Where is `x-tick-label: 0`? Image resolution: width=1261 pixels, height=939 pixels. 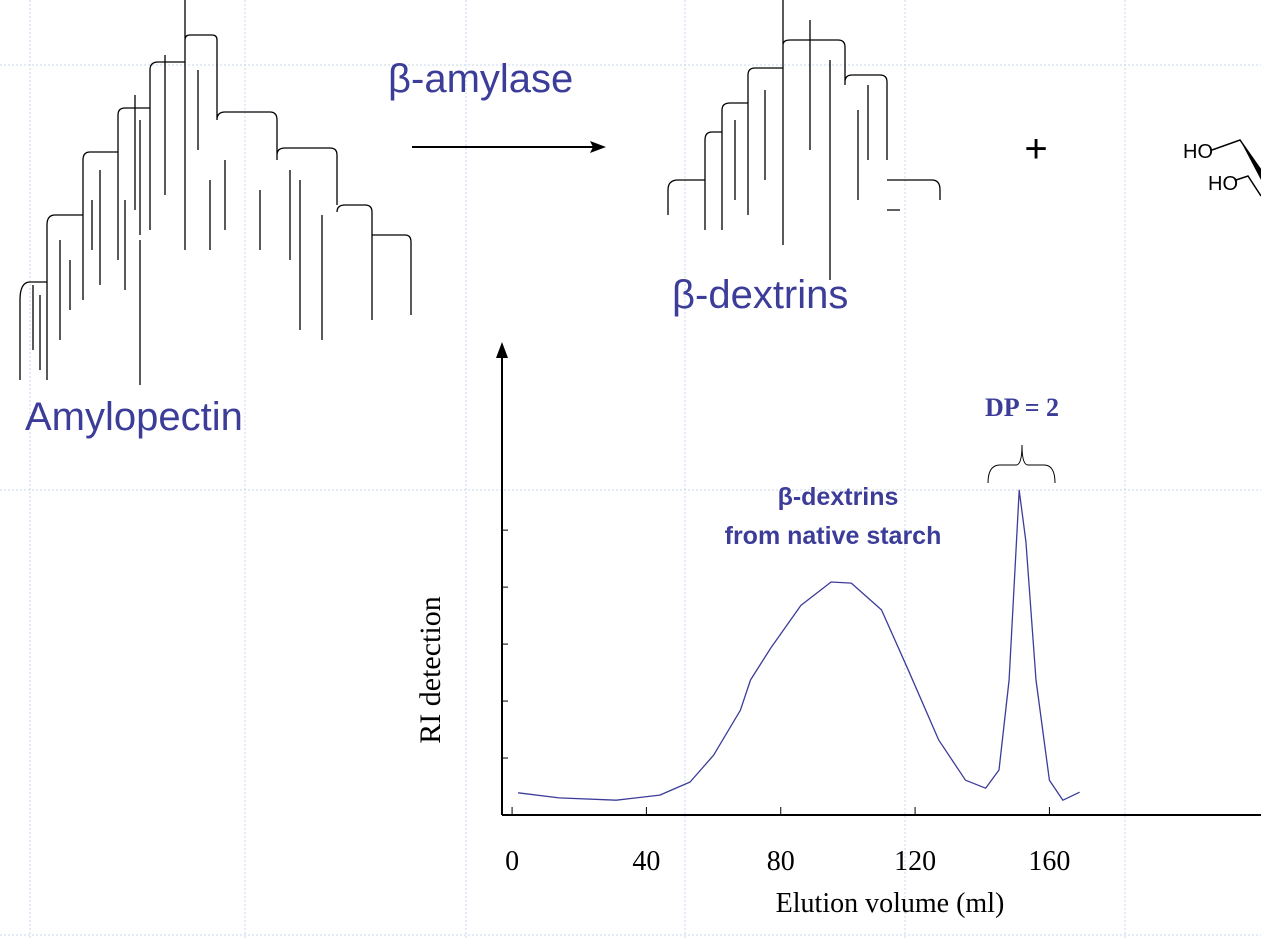 x-tick-label: 0 is located at coordinates (512, 861).